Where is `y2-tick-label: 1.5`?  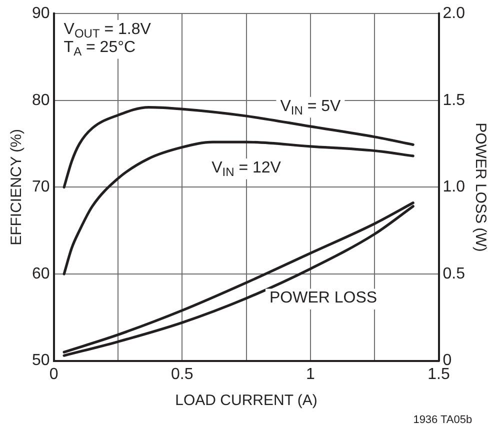
y2-tick-label: 1.5 is located at coordinates (454, 100).